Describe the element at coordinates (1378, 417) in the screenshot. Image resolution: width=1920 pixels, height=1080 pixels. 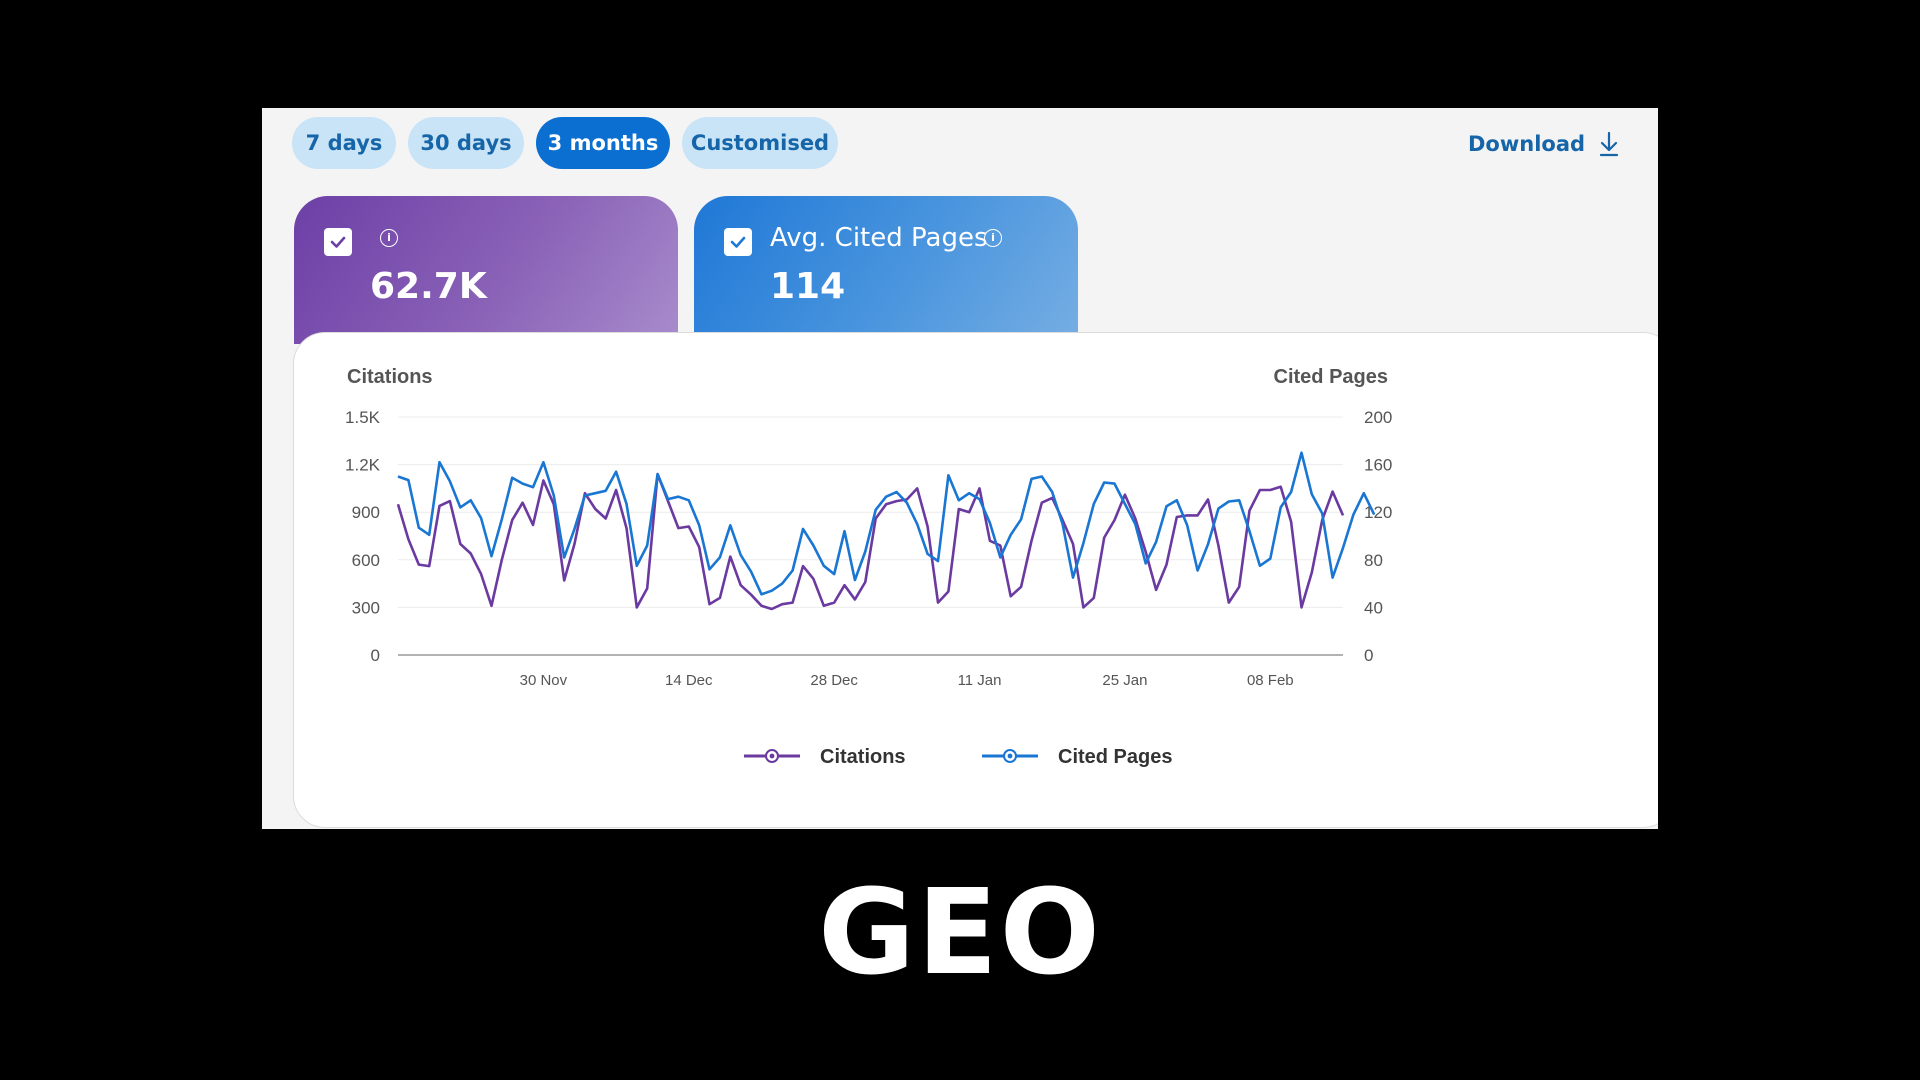
I see `y-right-tick-label: 200` at that location.